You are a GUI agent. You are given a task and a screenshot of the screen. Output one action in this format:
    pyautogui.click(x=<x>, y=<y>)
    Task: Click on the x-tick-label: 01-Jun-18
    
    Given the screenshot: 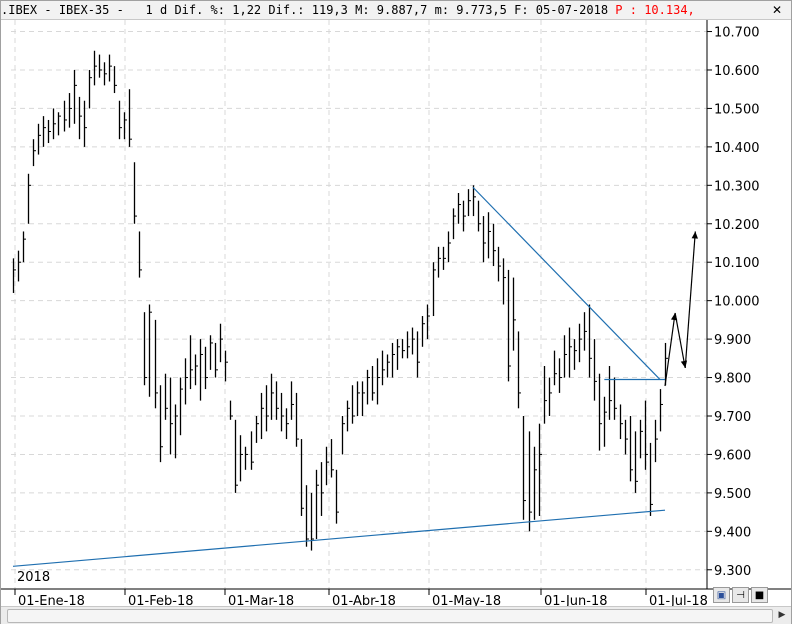 What is the action you would take?
    pyautogui.click(x=576, y=600)
    